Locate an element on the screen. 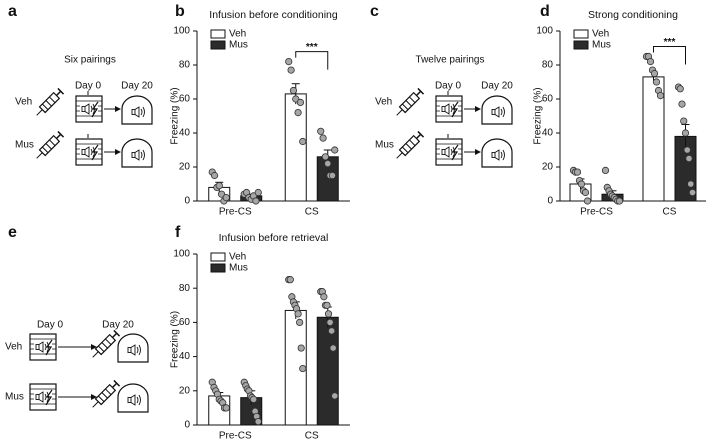  panel-label: c is located at coordinates (374, 11).